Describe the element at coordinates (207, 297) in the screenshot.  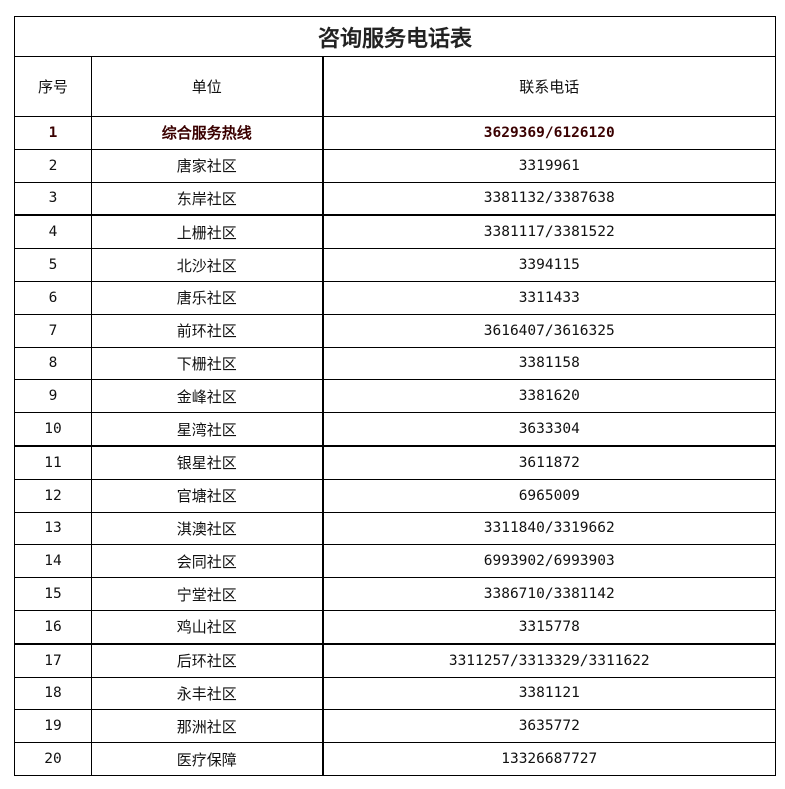
I see `row-unit: 唐乐社区` at that location.